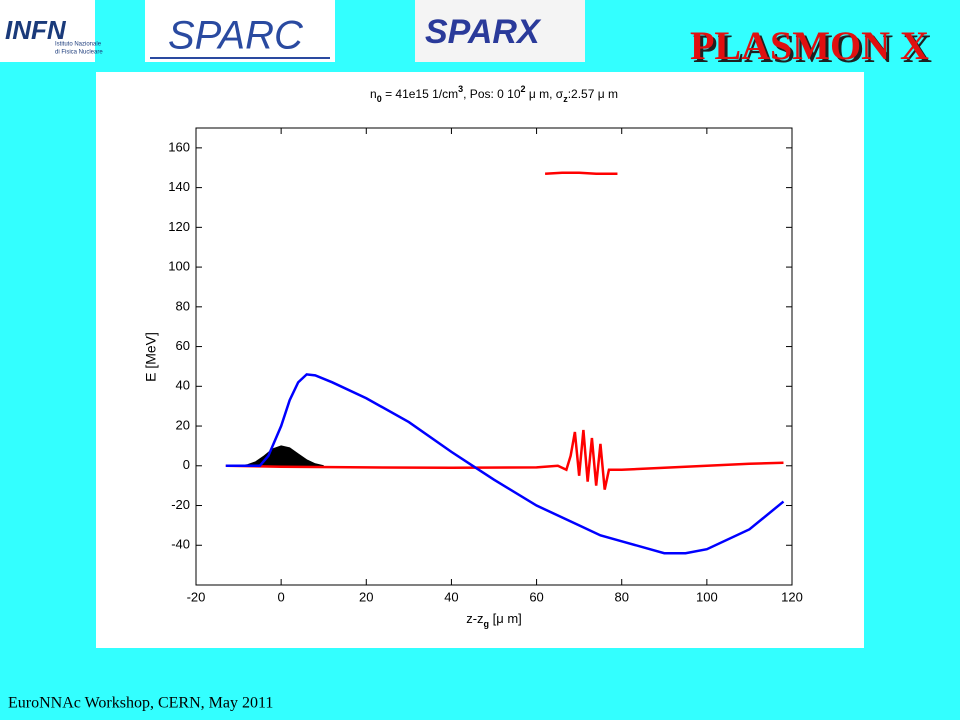  I want to click on plasmonx-shadow: PLASMON X, so click(812, 48).